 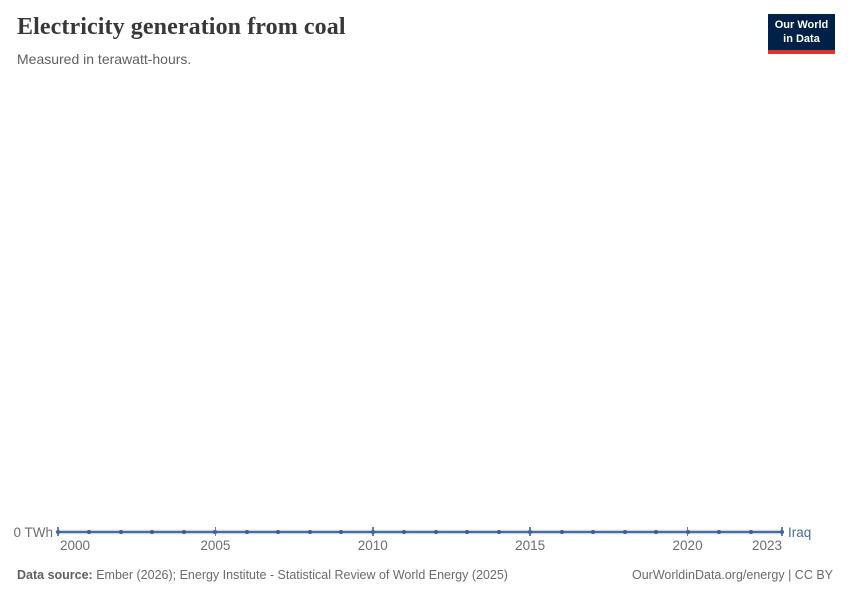 I want to click on page-title: Electricity generation from coal, so click(x=181, y=27).